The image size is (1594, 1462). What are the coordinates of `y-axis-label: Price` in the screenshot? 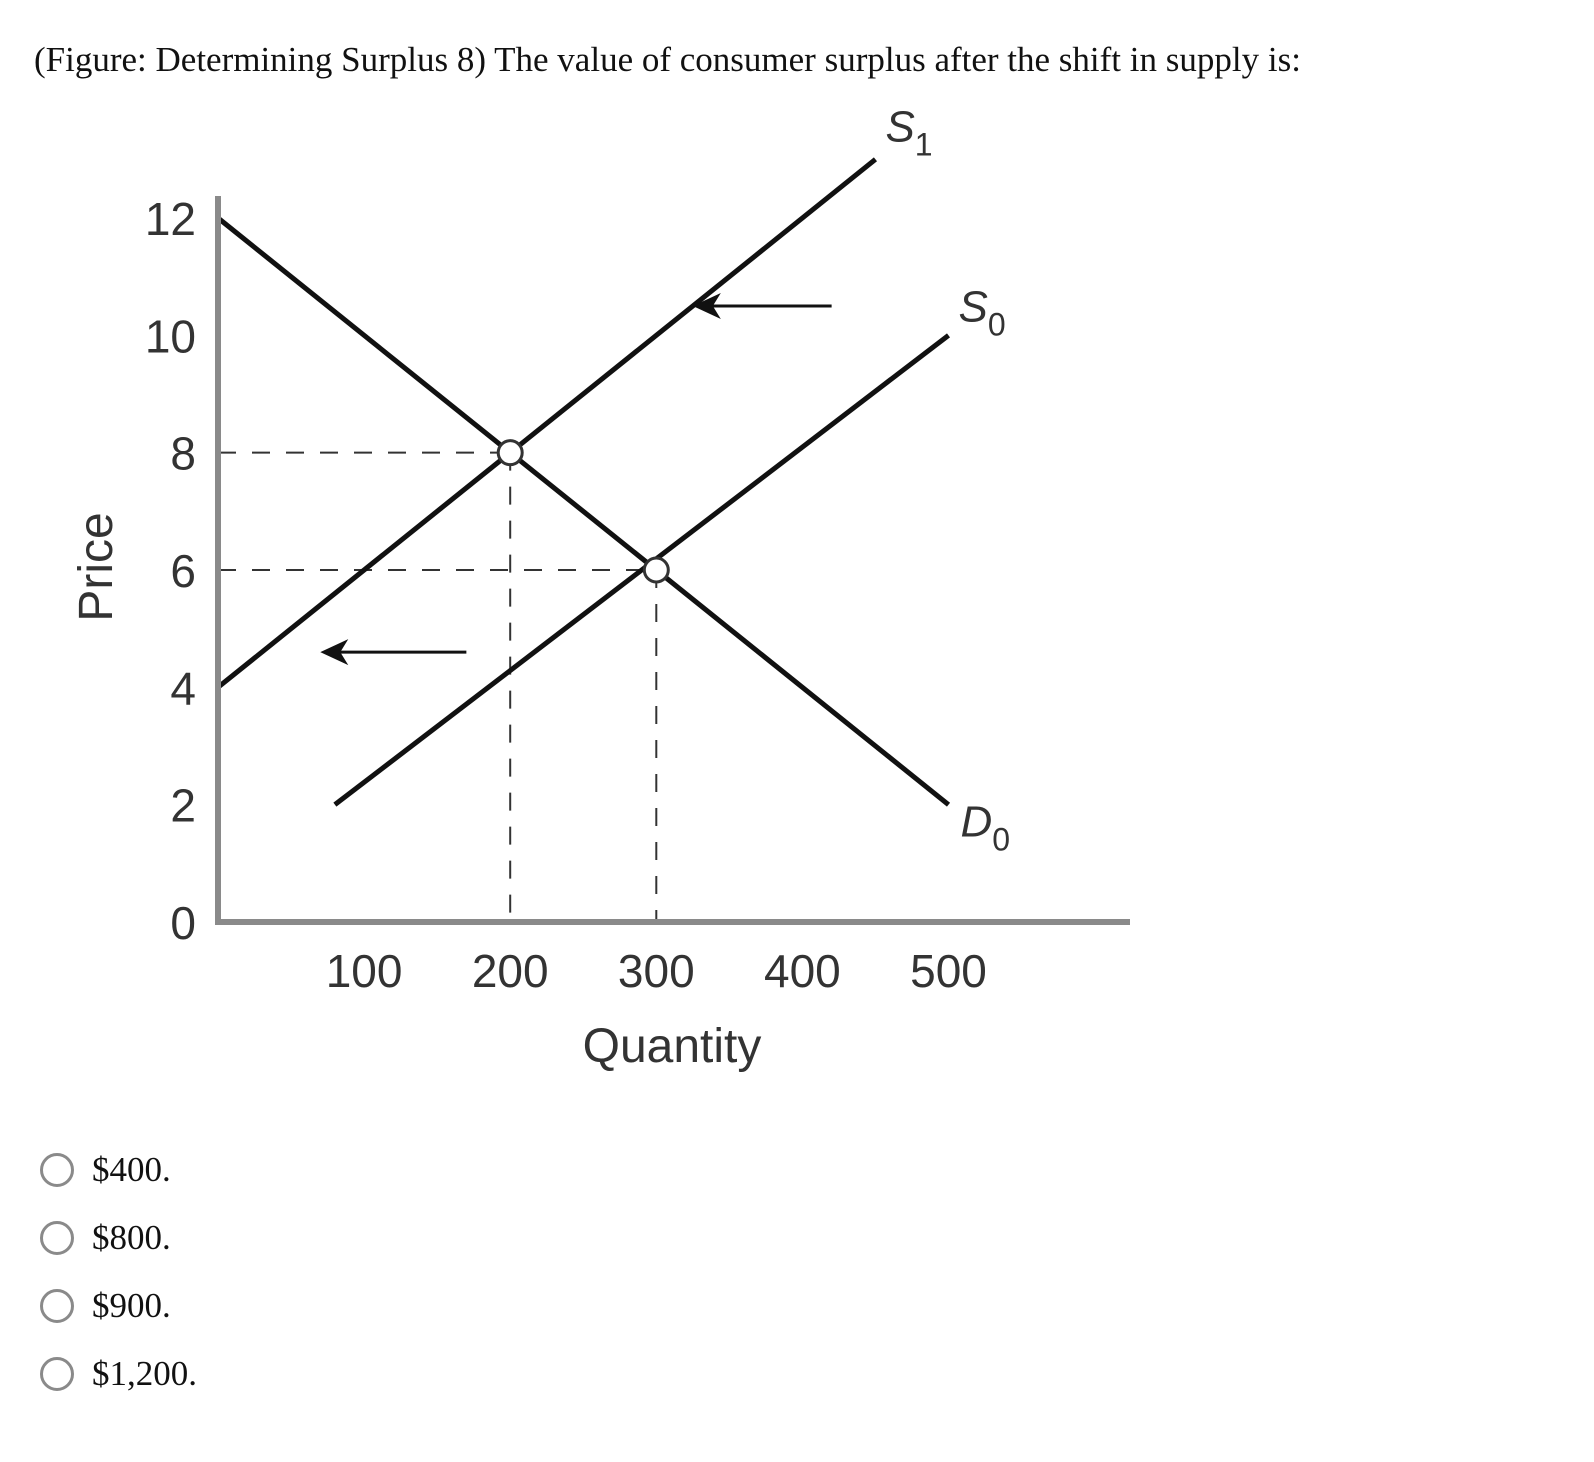 It's located at (96, 566).